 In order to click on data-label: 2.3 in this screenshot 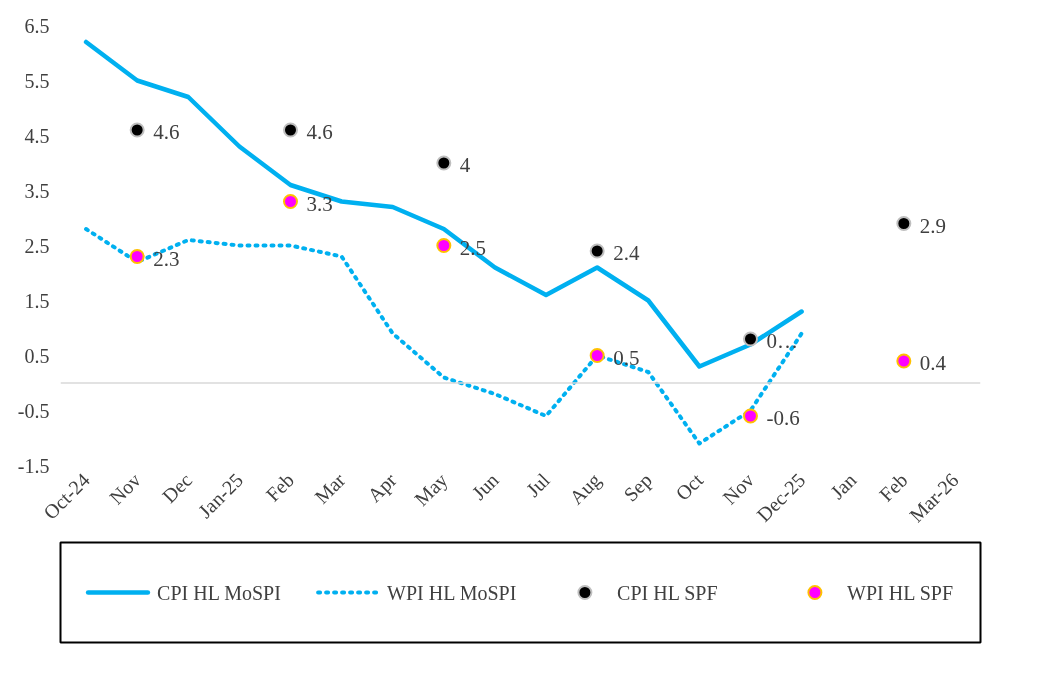, I will do `click(166, 258)`.